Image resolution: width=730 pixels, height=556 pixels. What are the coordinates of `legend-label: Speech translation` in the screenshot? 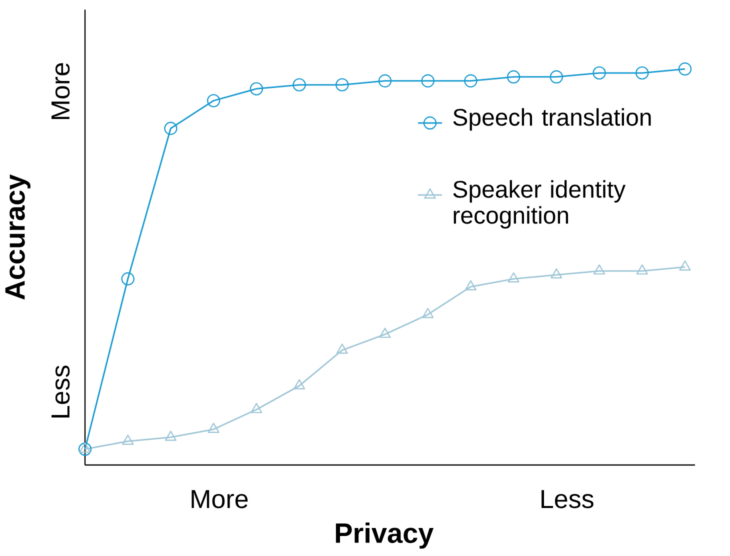 It's located at (552, 119).